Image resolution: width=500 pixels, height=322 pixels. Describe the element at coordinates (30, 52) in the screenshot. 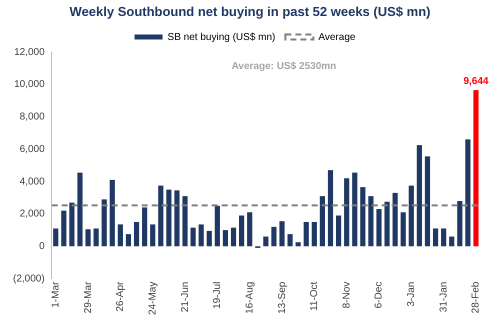

I see `y-tick-label: 12,000` at that location.